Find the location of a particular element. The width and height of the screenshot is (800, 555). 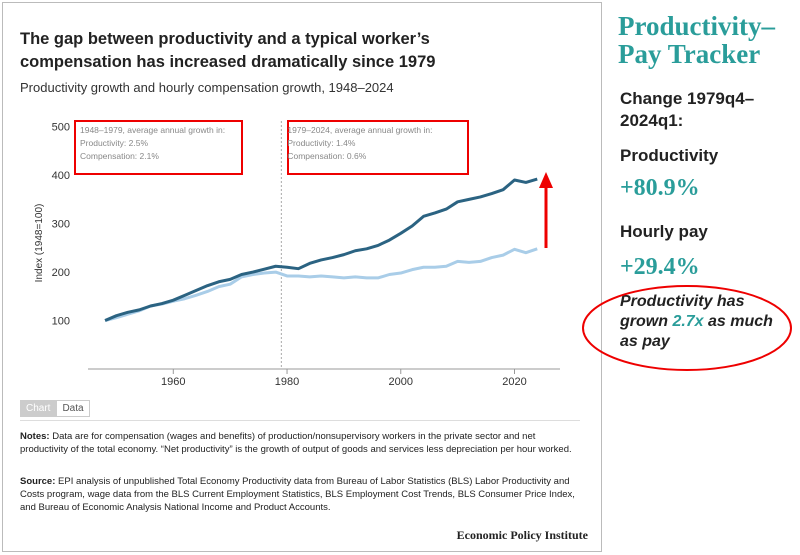

notes-label: Notes: is located at coordinates (35, 436).